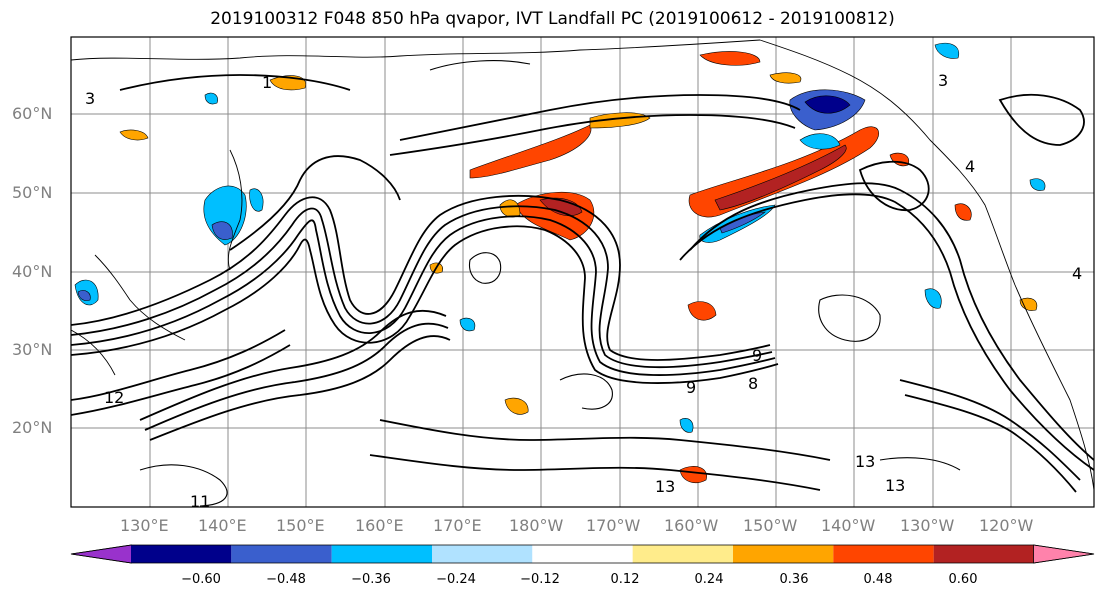 The image size is (1105, 601). I want to click on contour-south-arc, so click(300, 388).